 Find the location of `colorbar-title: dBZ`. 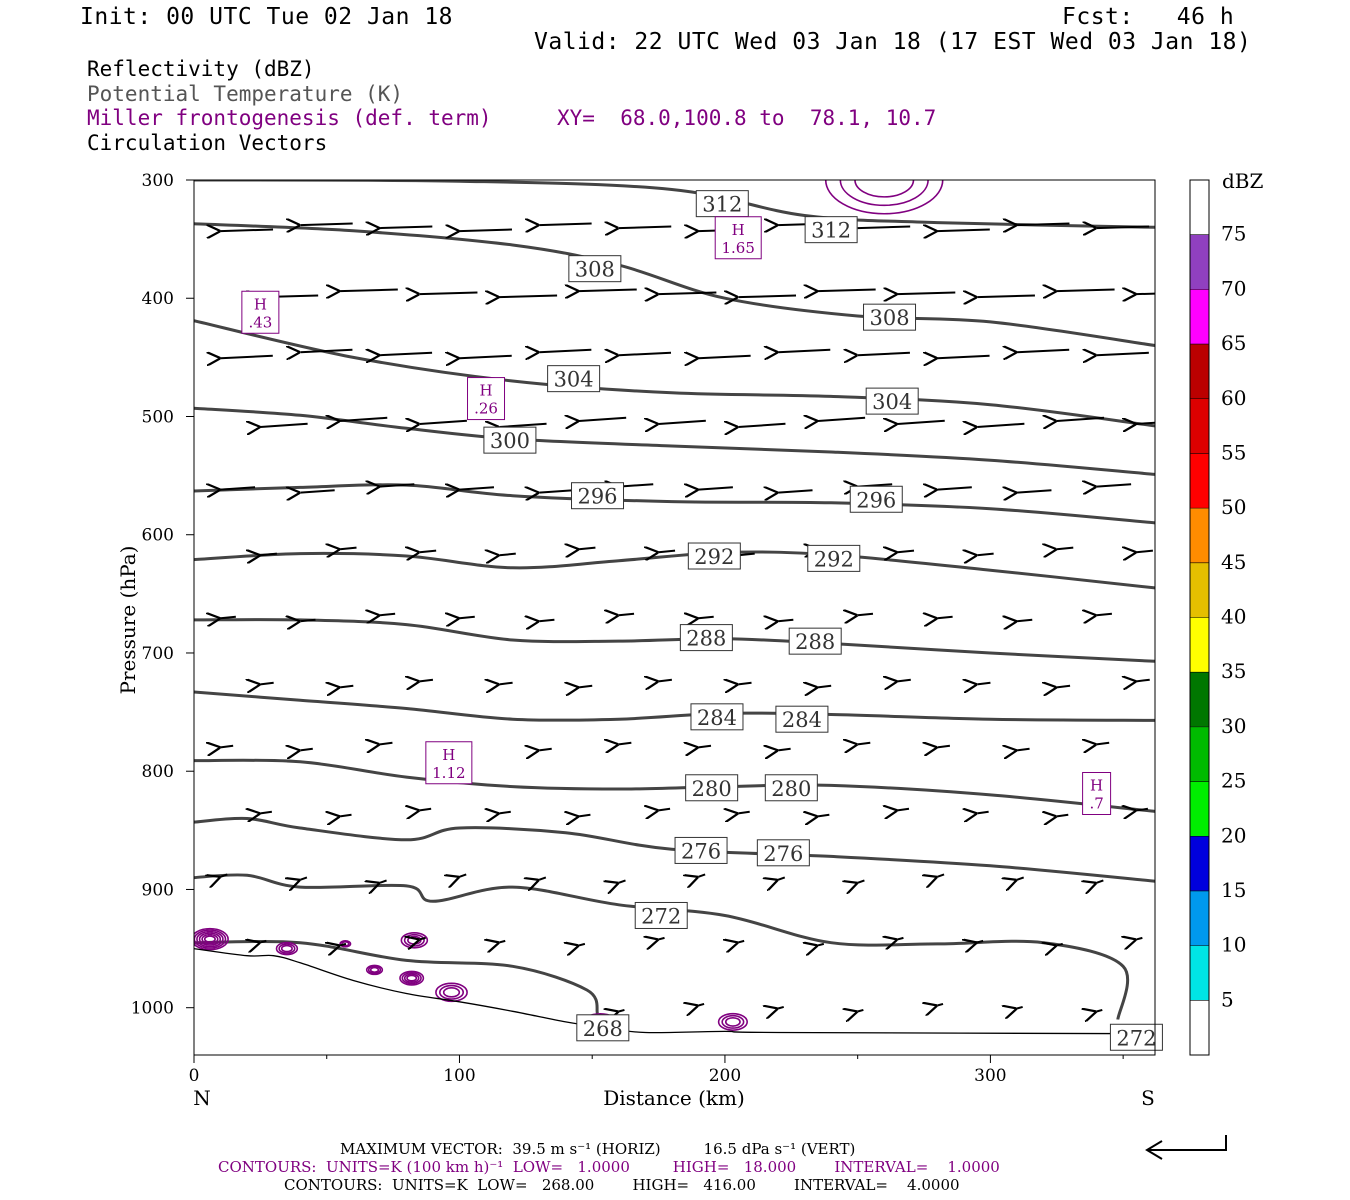

colorbar-title: dBZ is located at coordinates (1243, 181).